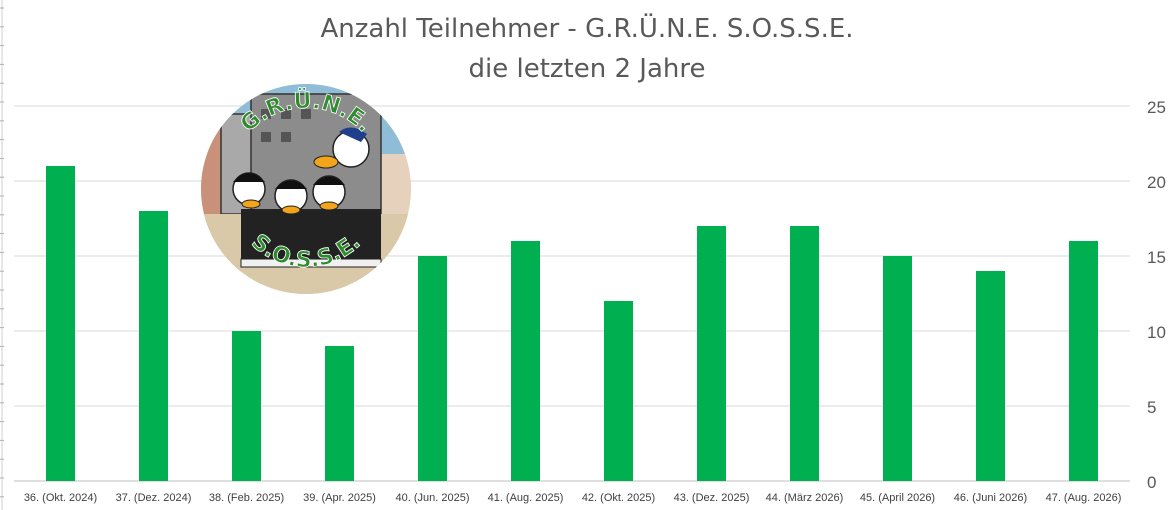 Image resolution: width=1174 pixels, height=510 pixels. Describe the element at coordinates (1084, 498) in the screenshot. I see `x-tick-label: 47. (Aug. 2026)` at that location.